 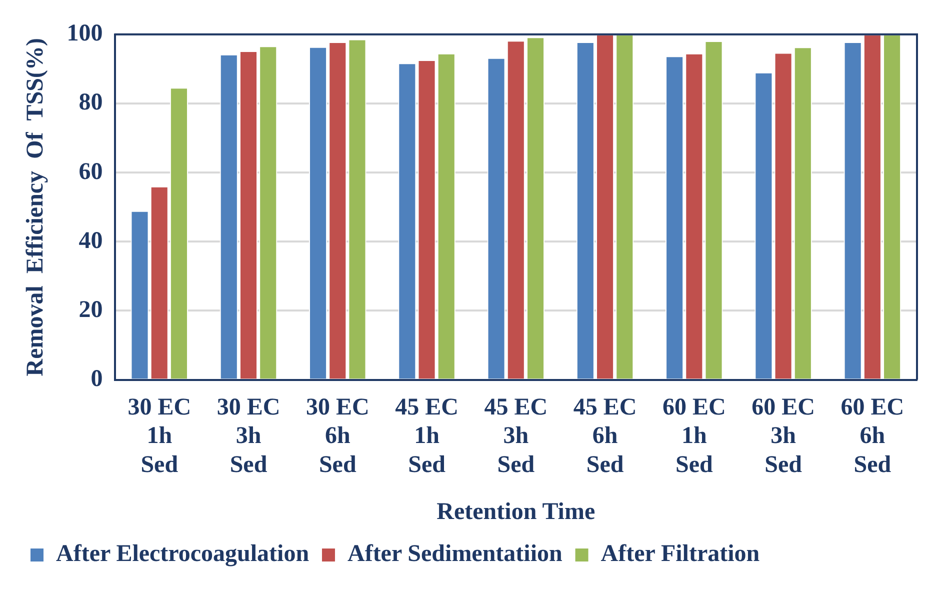 I want to click on x-tick-label: 45 EC 3h Sed, so click(x=516, y=436).